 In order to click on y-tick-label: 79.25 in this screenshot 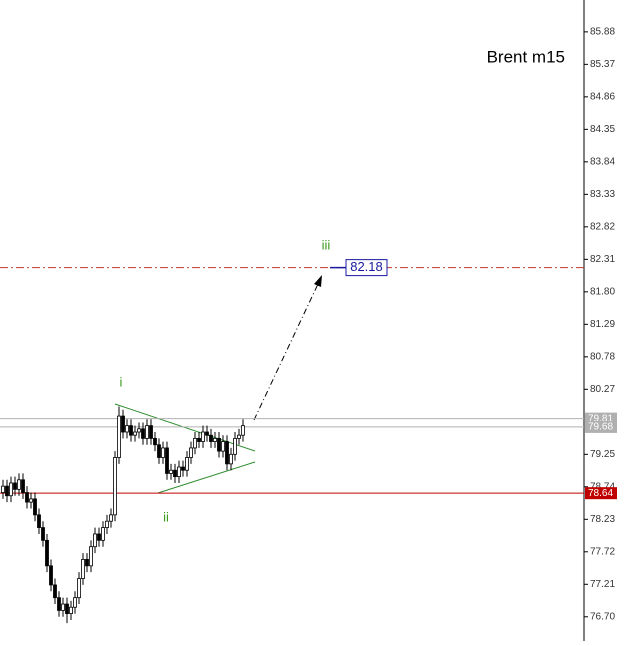, I will do `click(602, 454)`.